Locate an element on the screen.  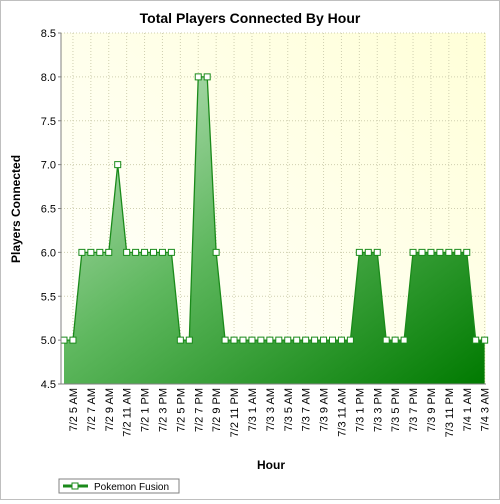
x-tick-label: 7/2 11 PM is located at coordinates (235, 412).